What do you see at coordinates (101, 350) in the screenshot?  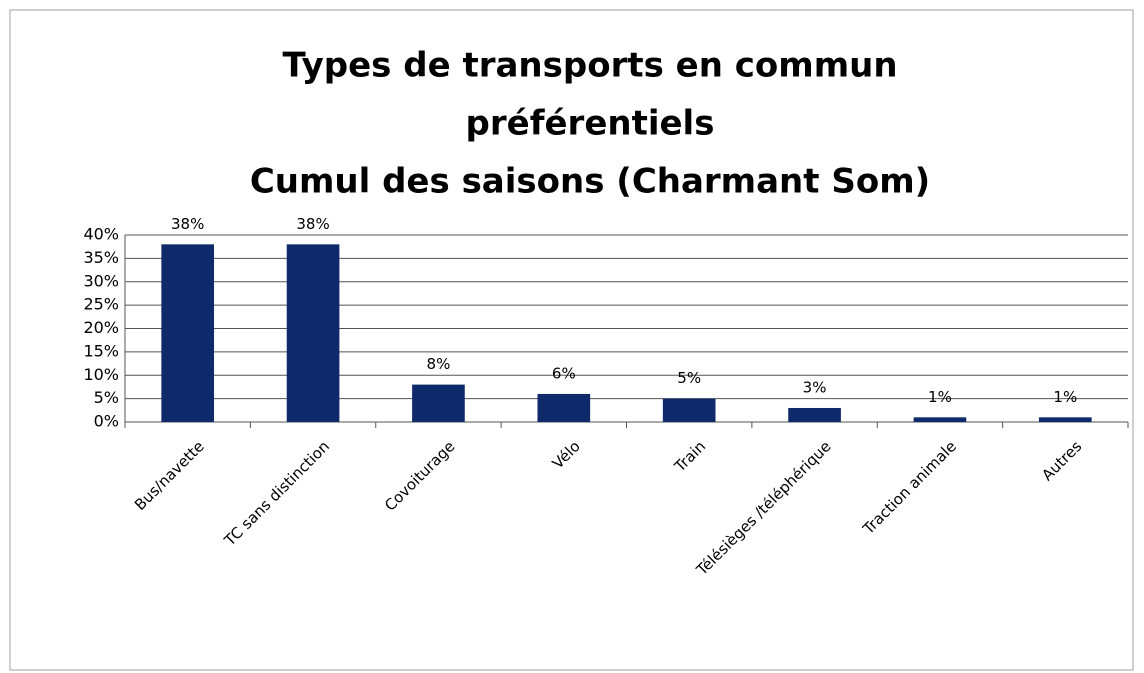 I see `y-tick-label: 15%` at bounding box center [101, 350].